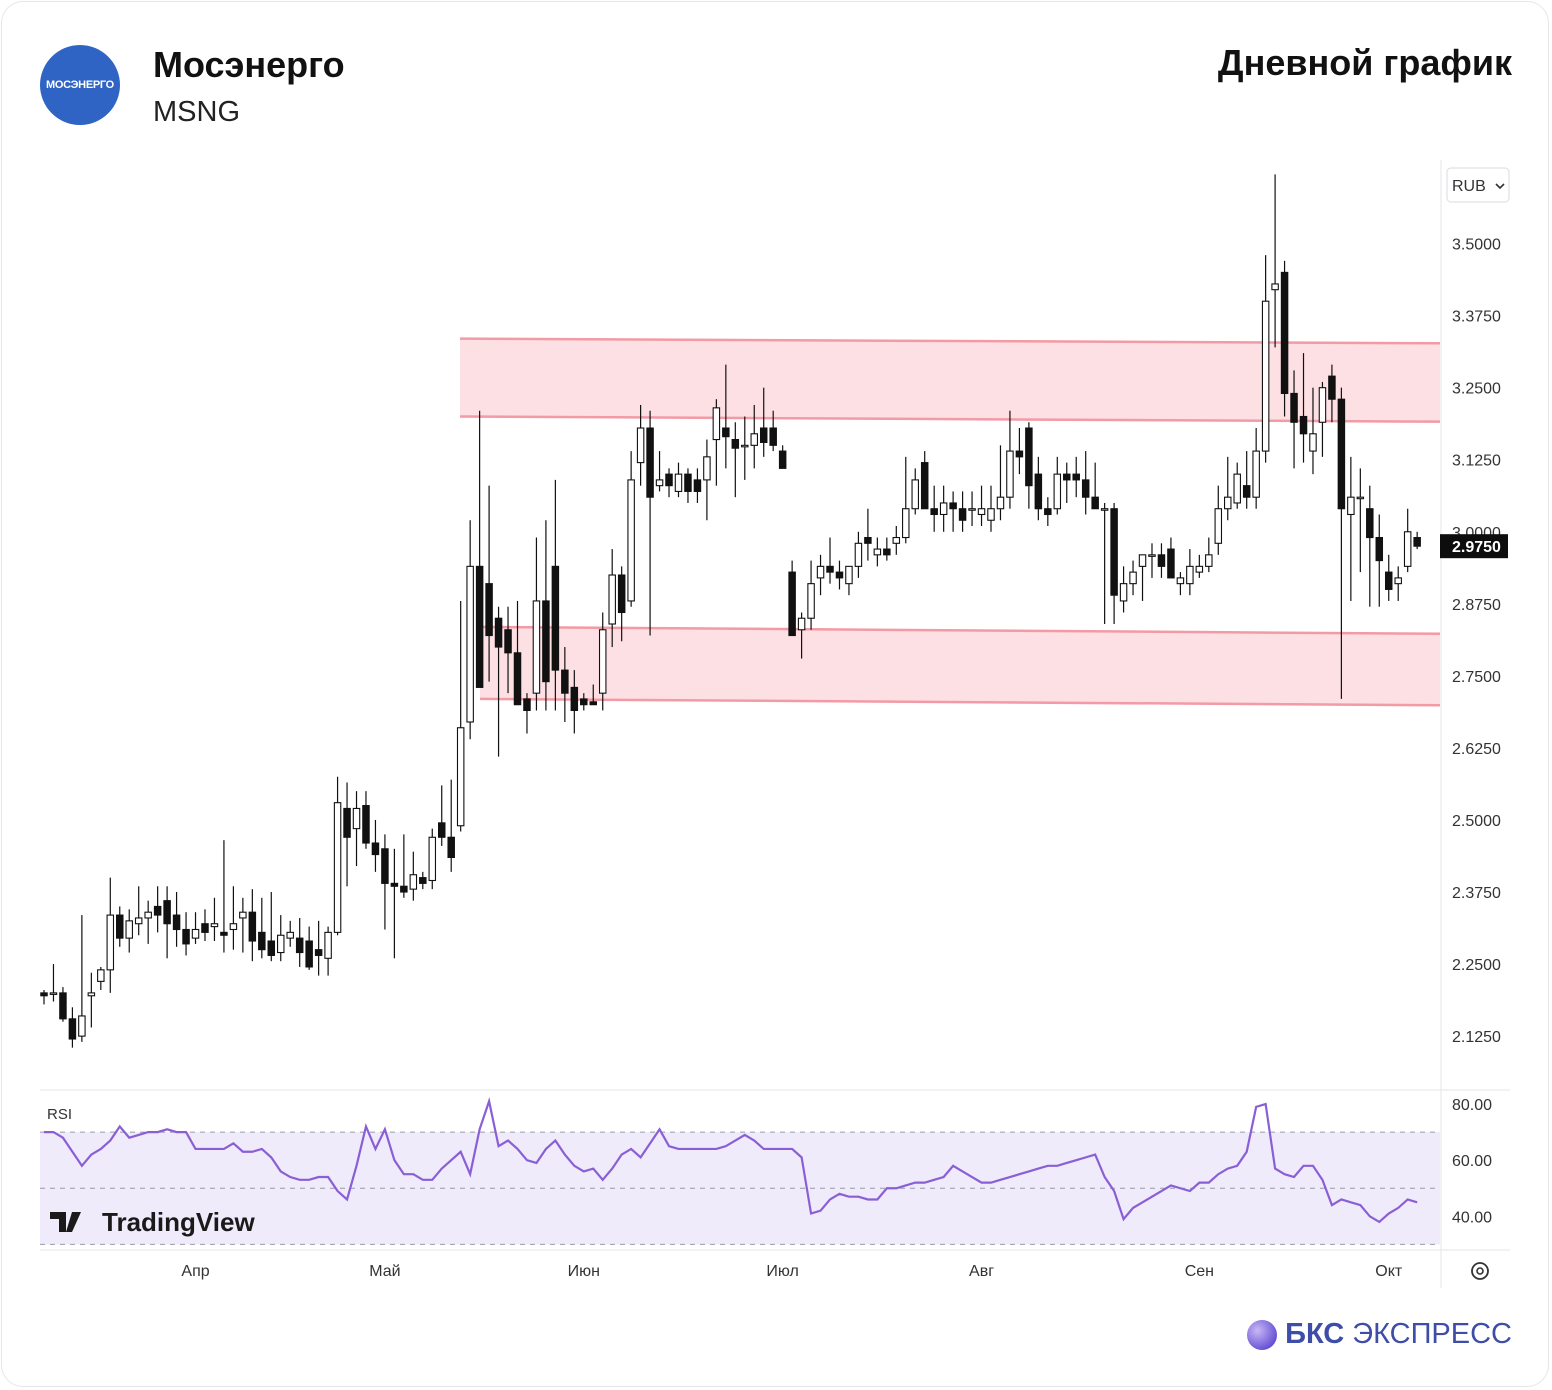 This screenshot has width=1552, height=1390. Describe the element at coordinates (1476, 547) in the screenshot. I see `last-price-label: 2.9750` at that location.